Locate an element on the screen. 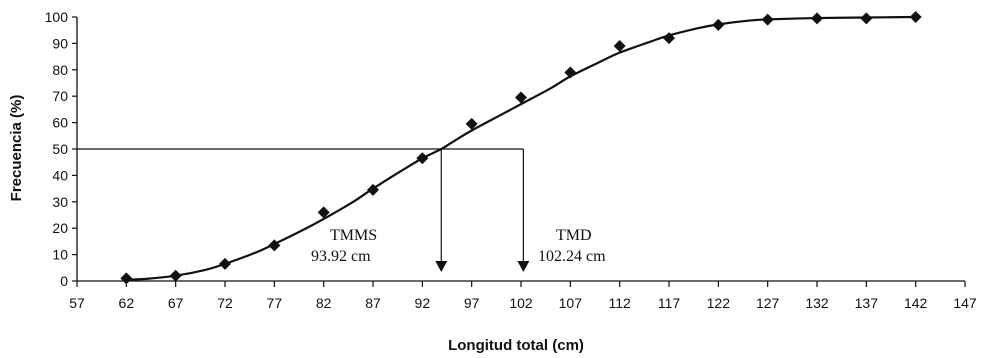  x-tick-label: 102 is located at coordinates (521, 303).